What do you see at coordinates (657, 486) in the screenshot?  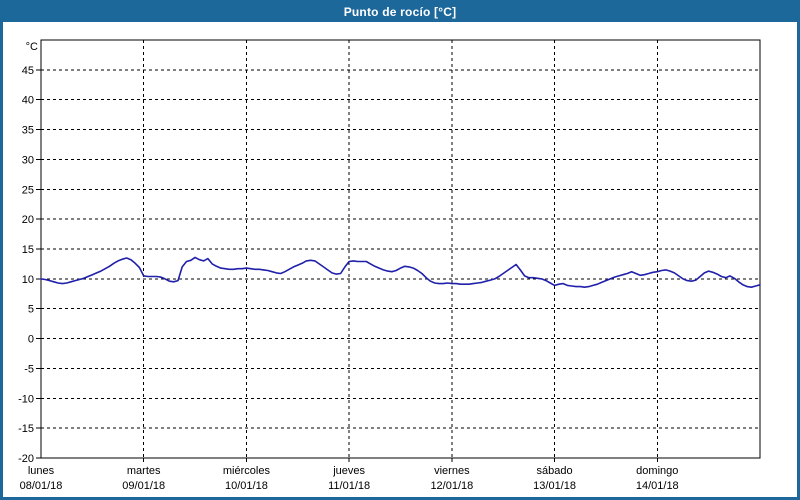 I see `x-date-label: 14/01/18` at bounding box center [657, 486].